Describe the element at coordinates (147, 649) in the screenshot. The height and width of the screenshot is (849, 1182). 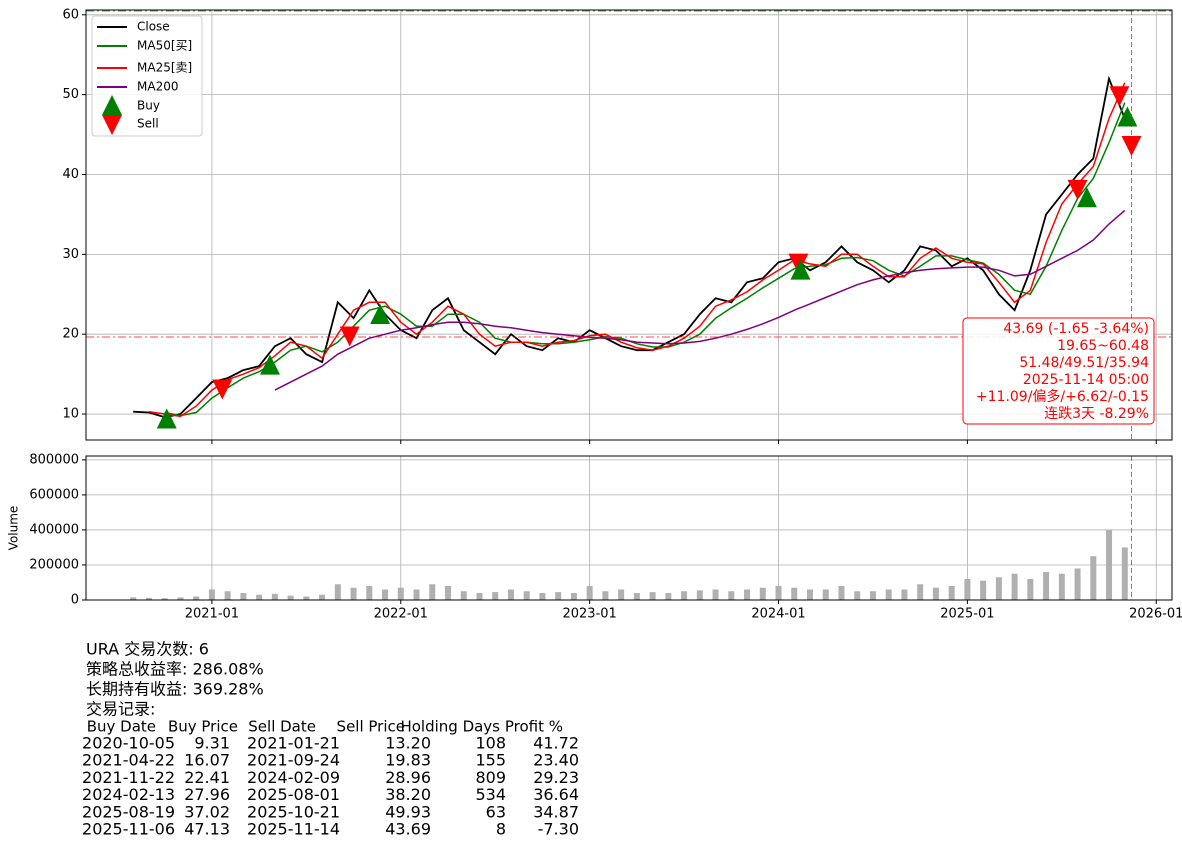
I see `summary-line: URA 交易次数: 6` at that location.